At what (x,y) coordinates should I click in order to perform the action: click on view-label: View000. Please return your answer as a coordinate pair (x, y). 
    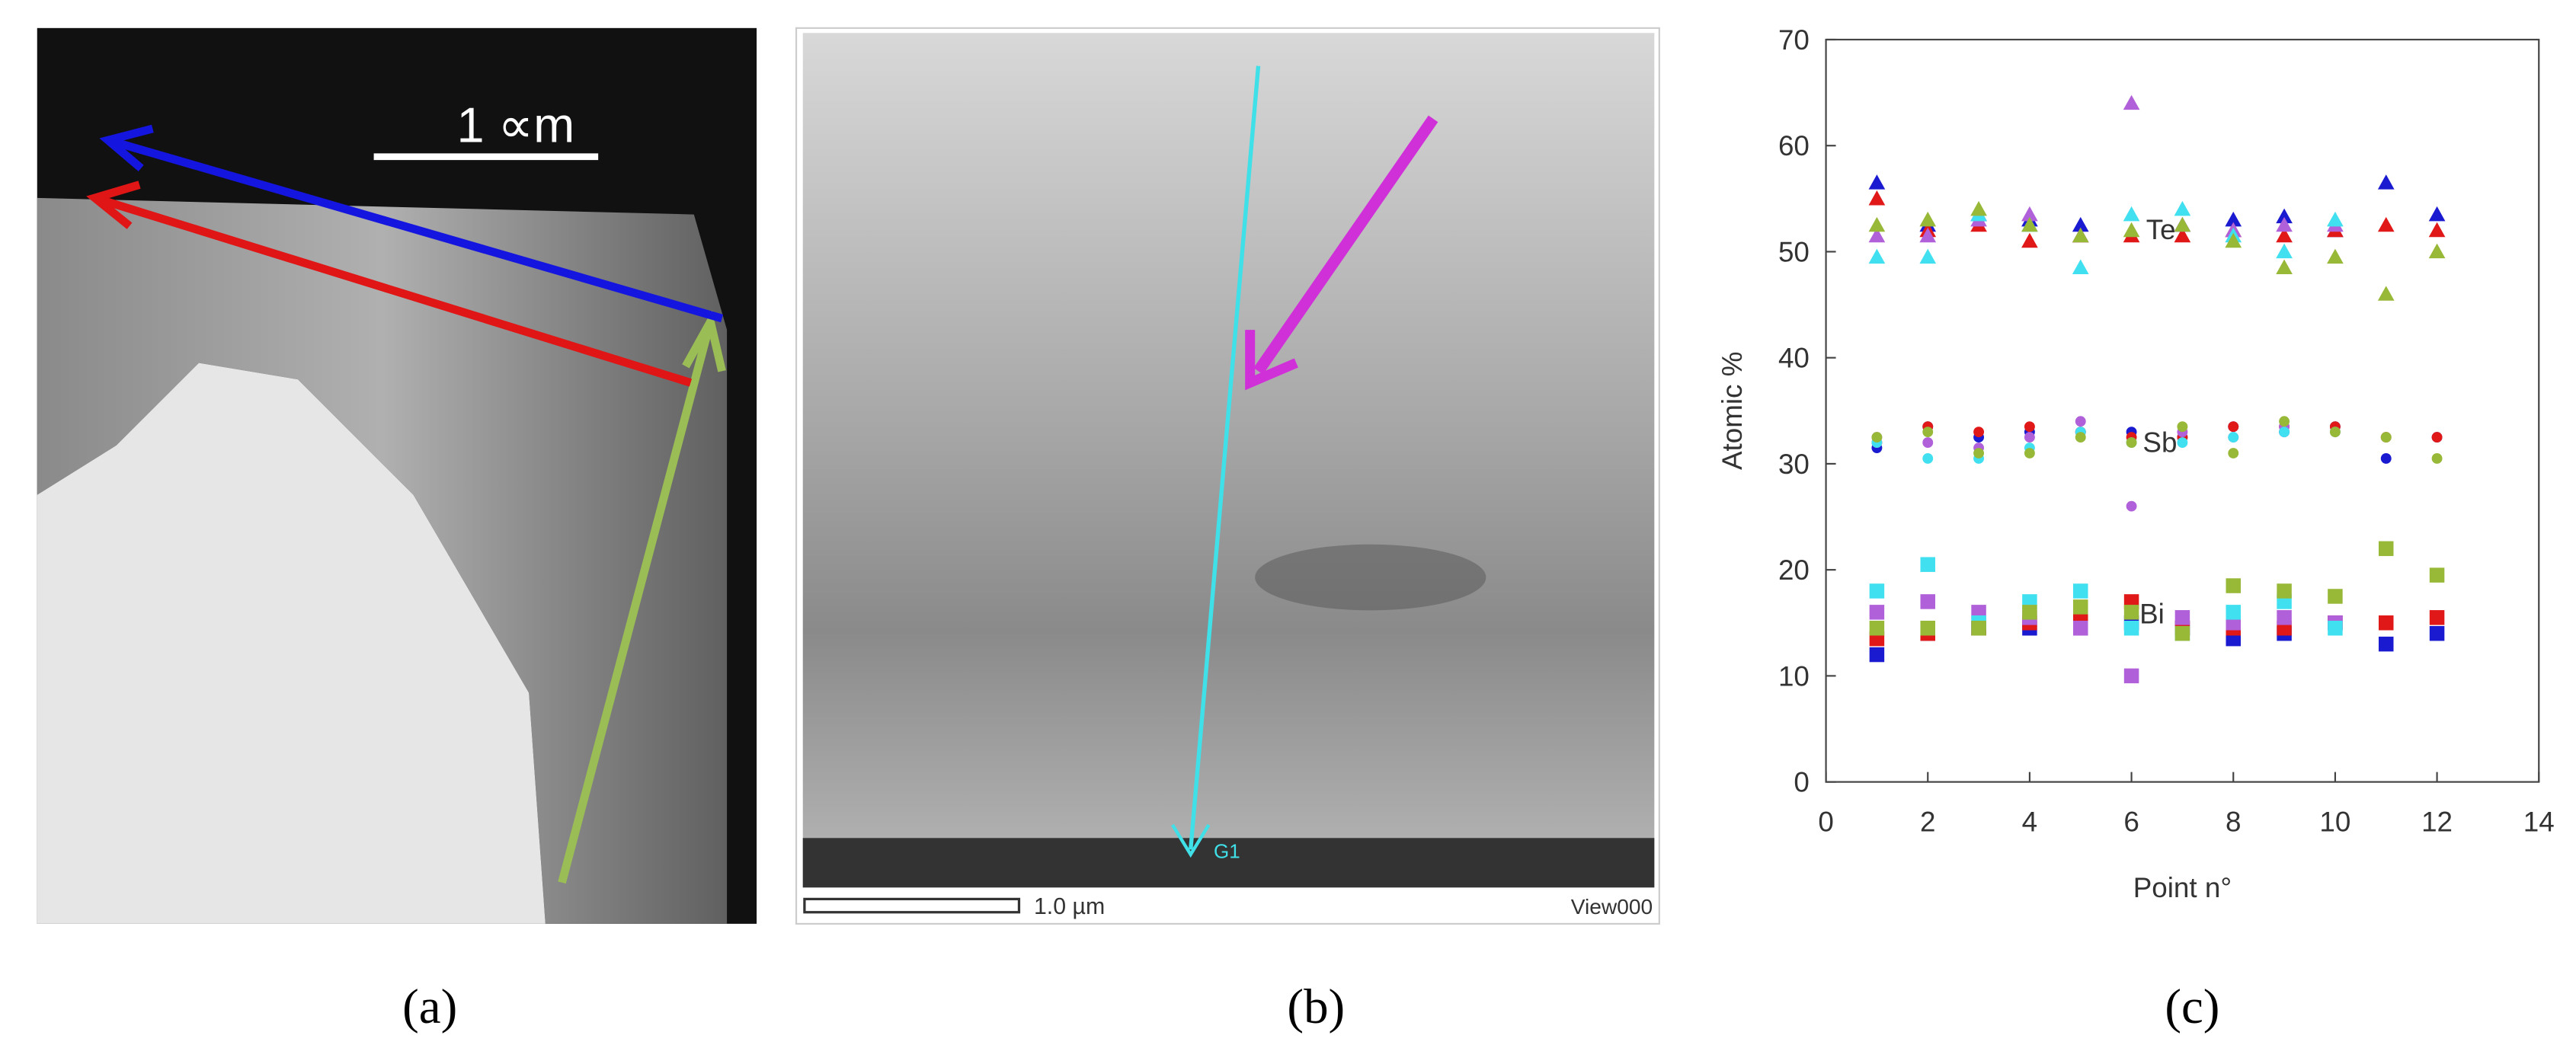
    Looking at the image, I should click on (1612, 907).